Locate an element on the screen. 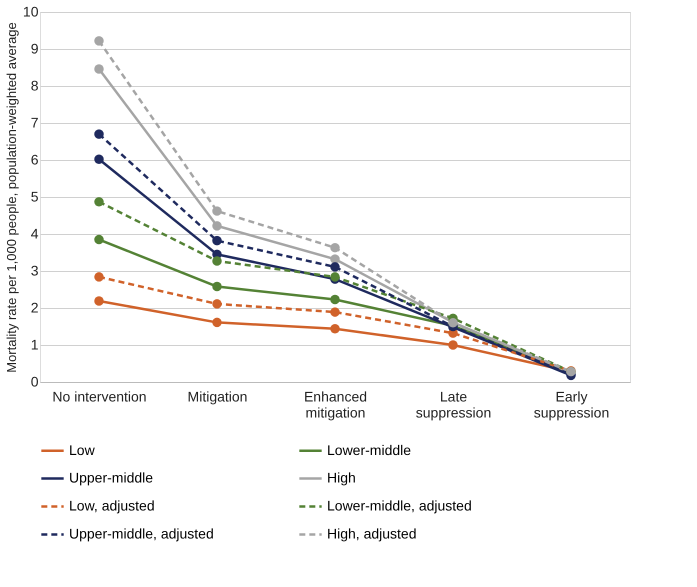 The width and height of the screenshot is (697, 587). legend-label: Upper-middle is located at coordinates (111, 478).